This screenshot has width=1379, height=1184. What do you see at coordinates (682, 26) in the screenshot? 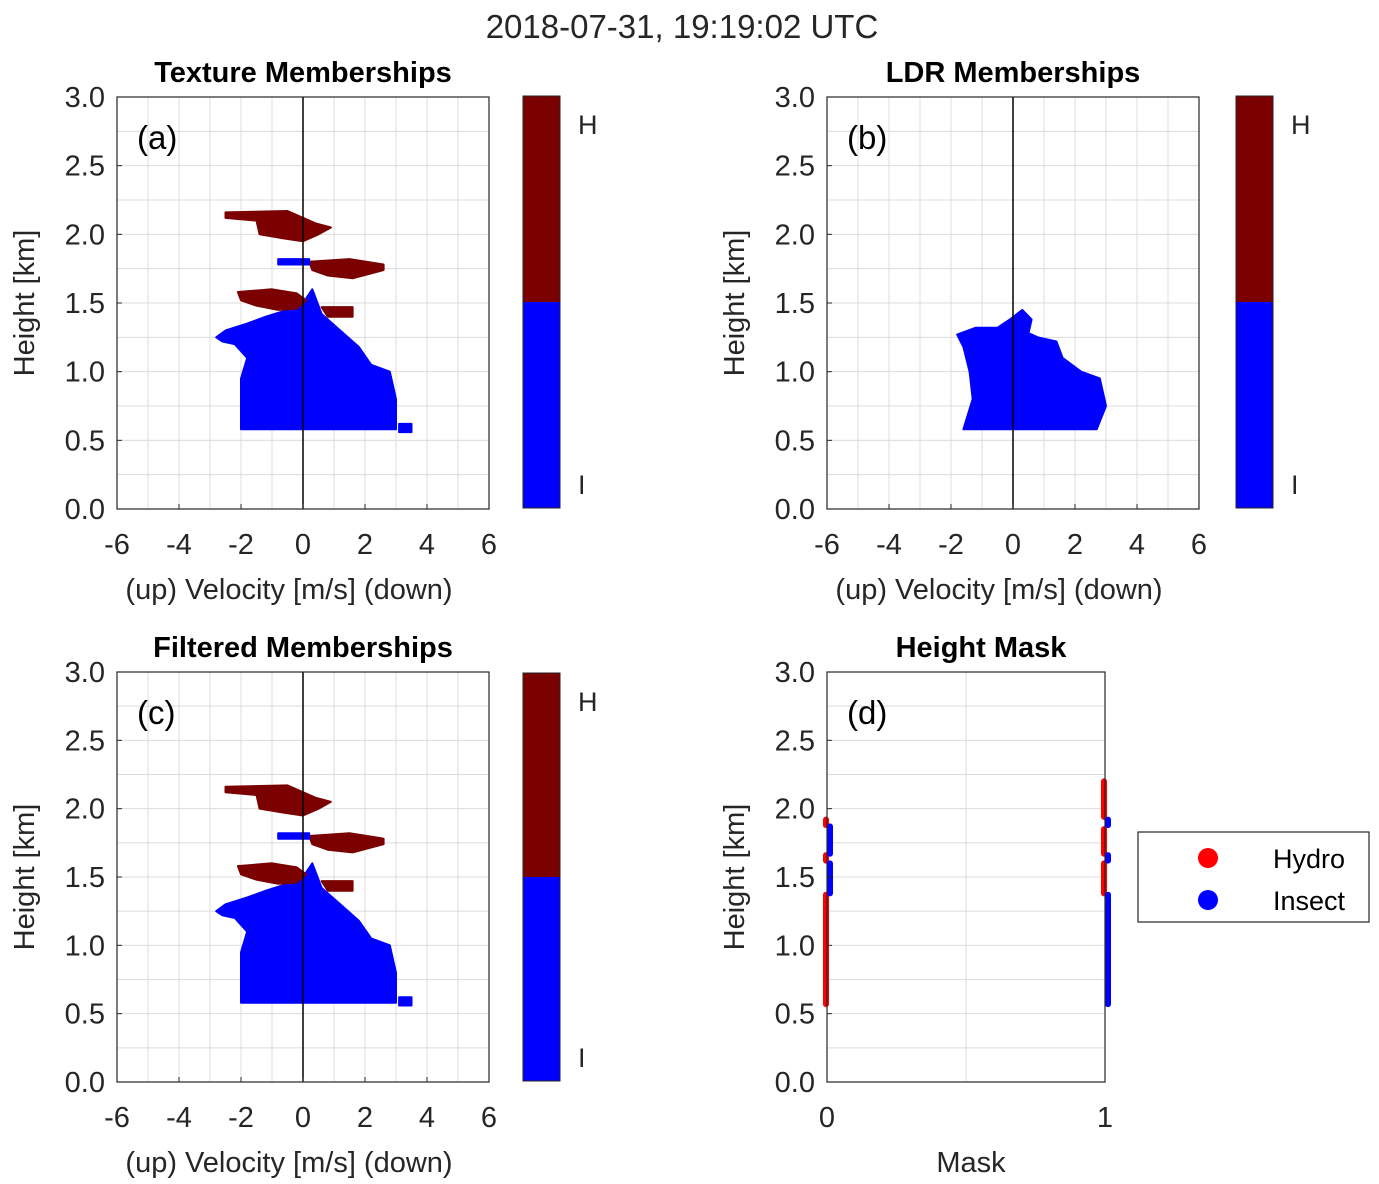
I see `figure-title: 2018-07-31, 19:19:02 UTC` at bounding box center [682, 26].